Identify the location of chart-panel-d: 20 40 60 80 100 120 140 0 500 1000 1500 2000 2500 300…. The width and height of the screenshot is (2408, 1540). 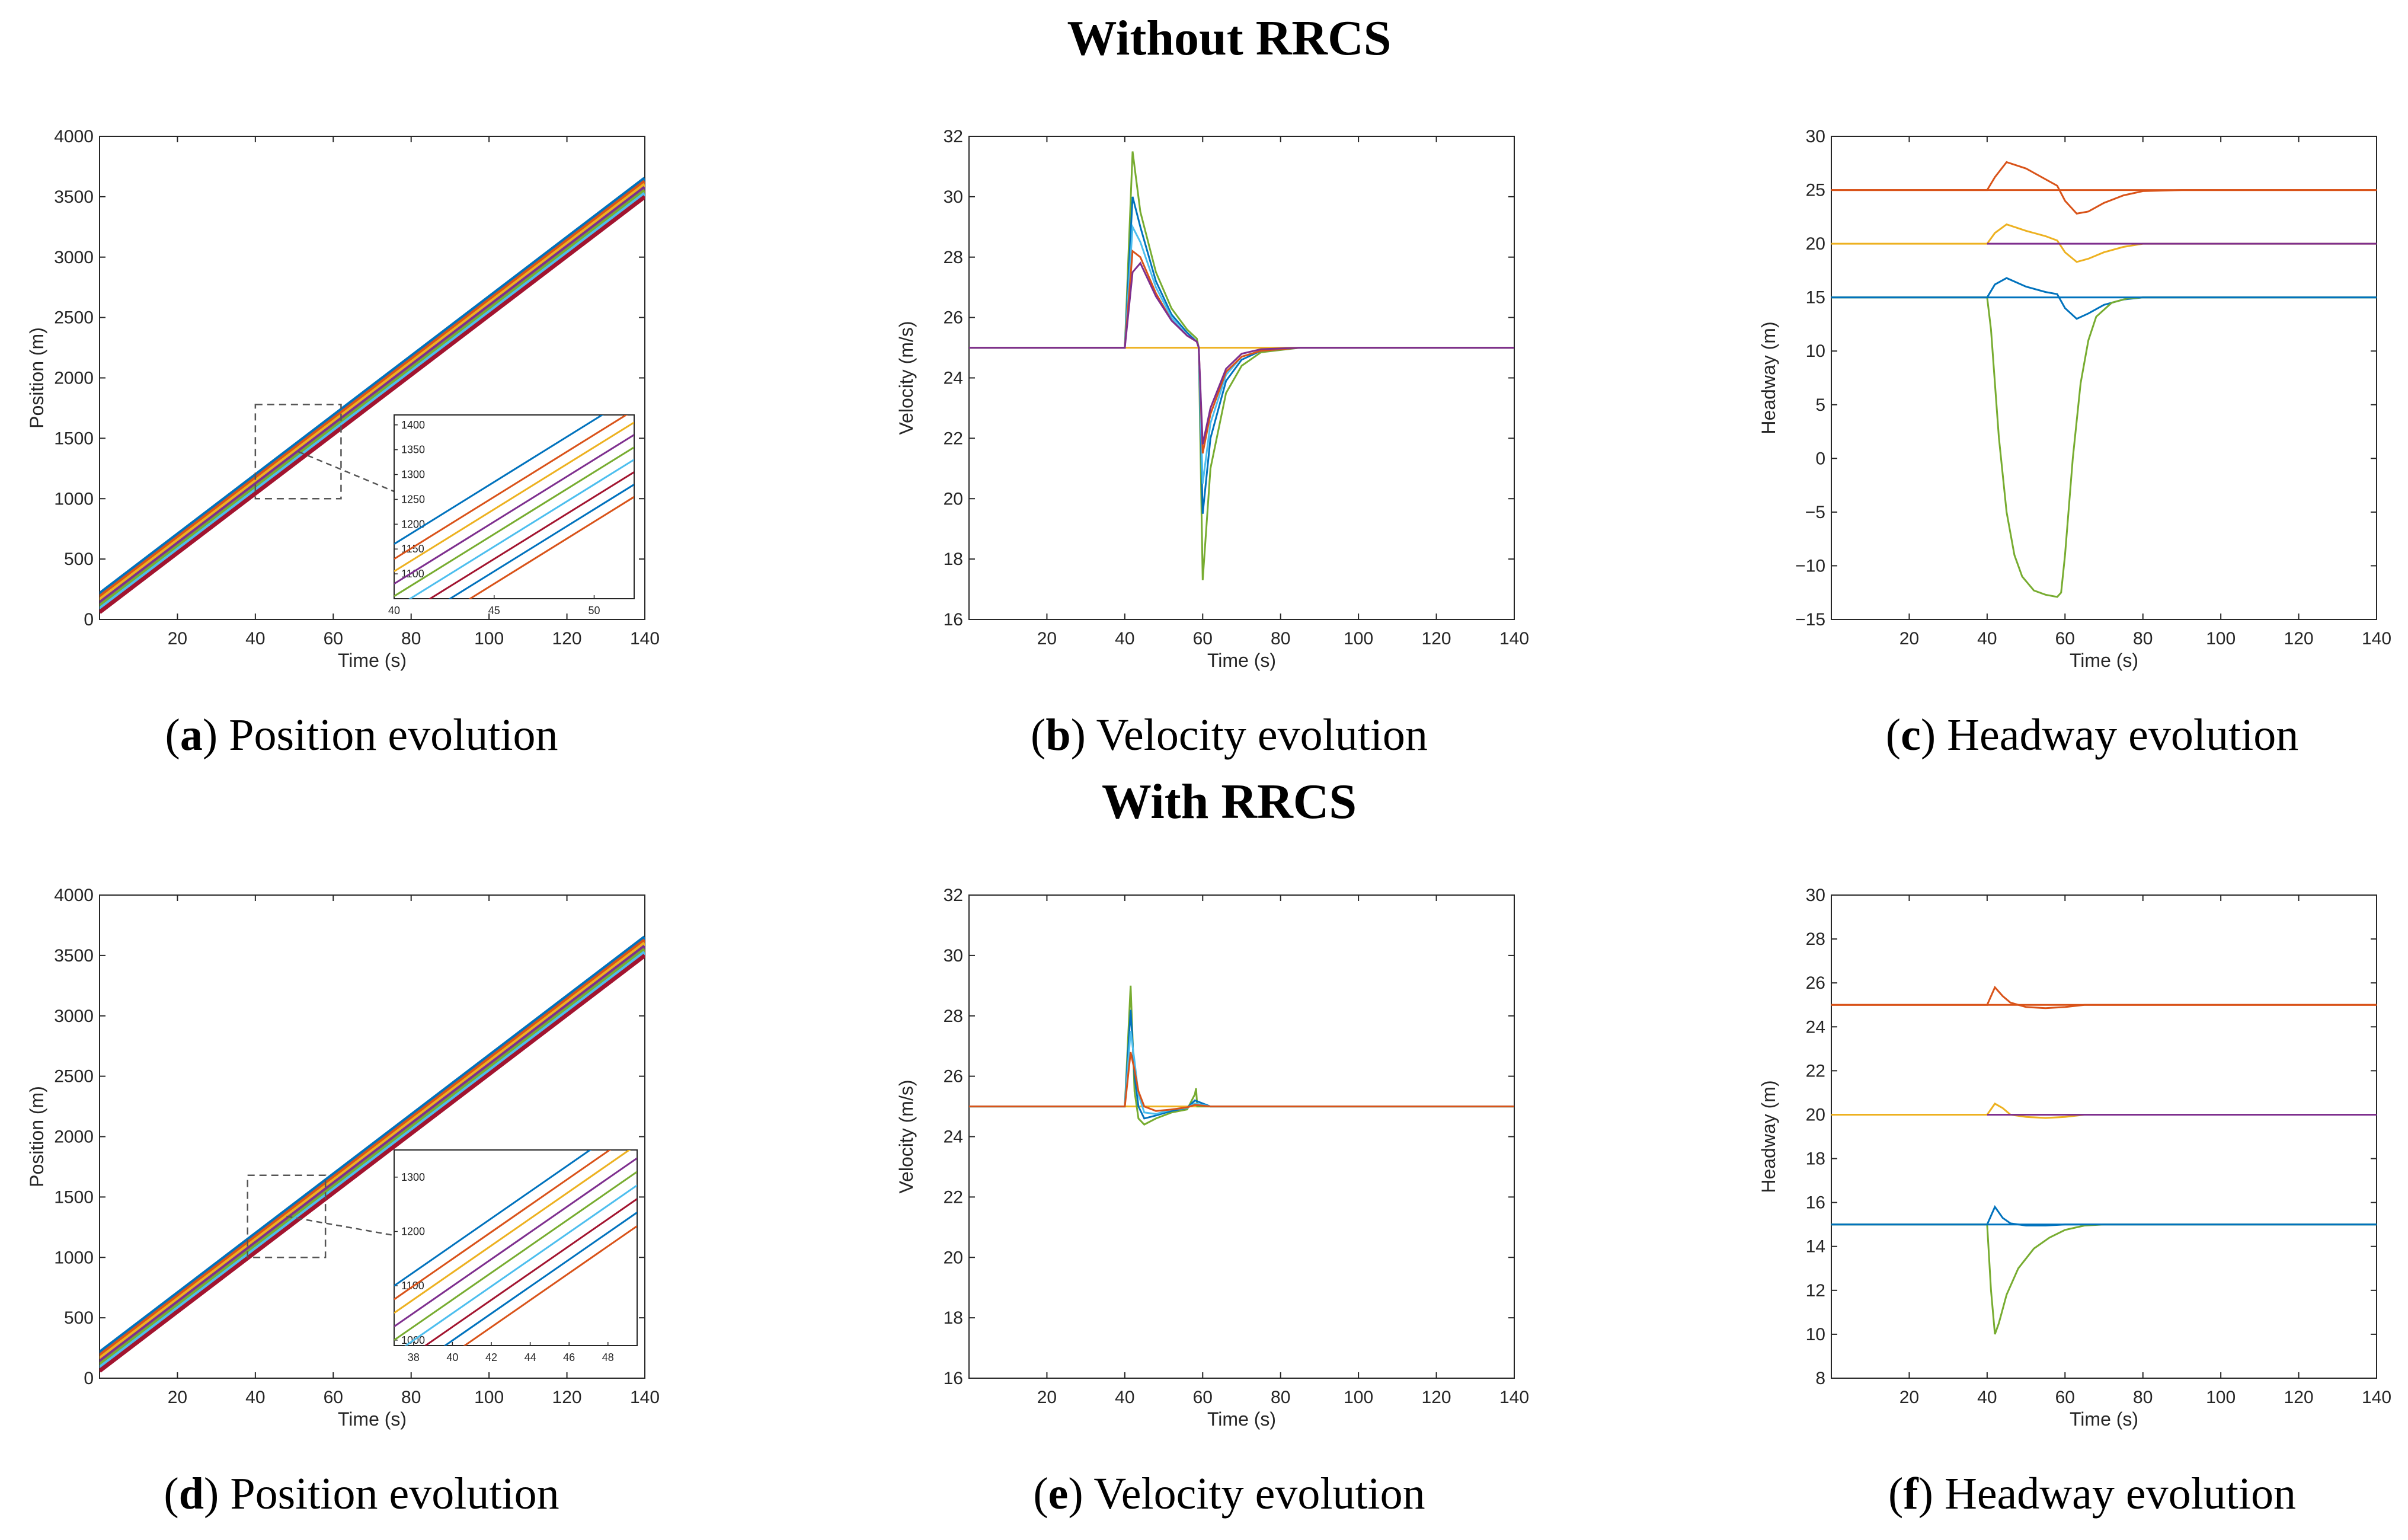
(343, 1202).